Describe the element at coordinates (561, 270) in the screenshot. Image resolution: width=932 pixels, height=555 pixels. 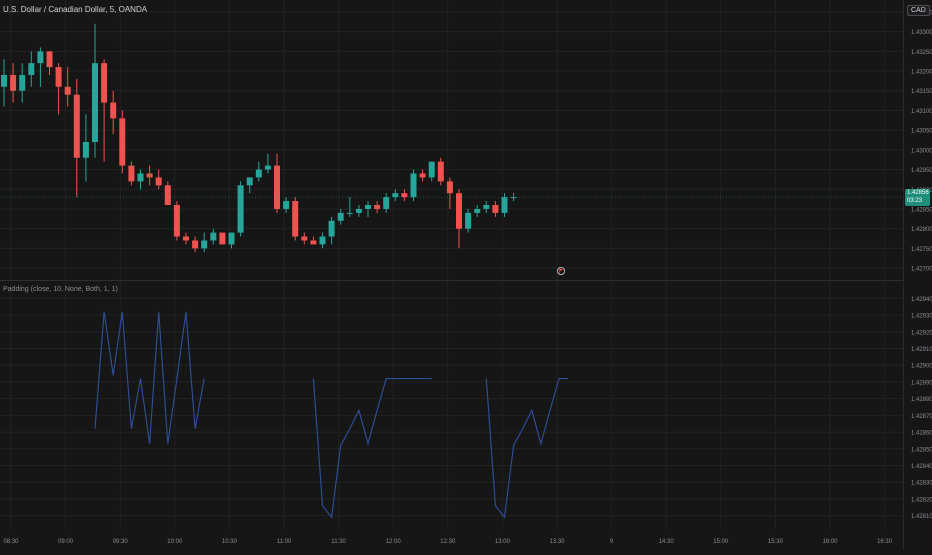
I see `flag-circle-icon` at that location.